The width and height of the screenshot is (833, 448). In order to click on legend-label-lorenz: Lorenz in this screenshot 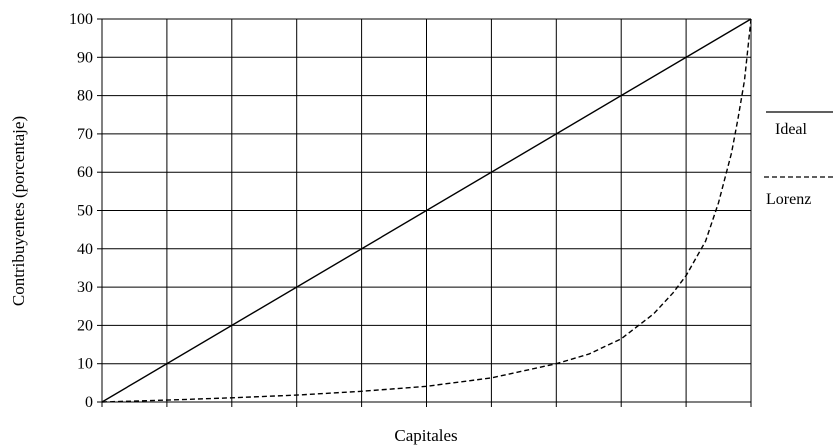, I will do `click(788, 199)`.